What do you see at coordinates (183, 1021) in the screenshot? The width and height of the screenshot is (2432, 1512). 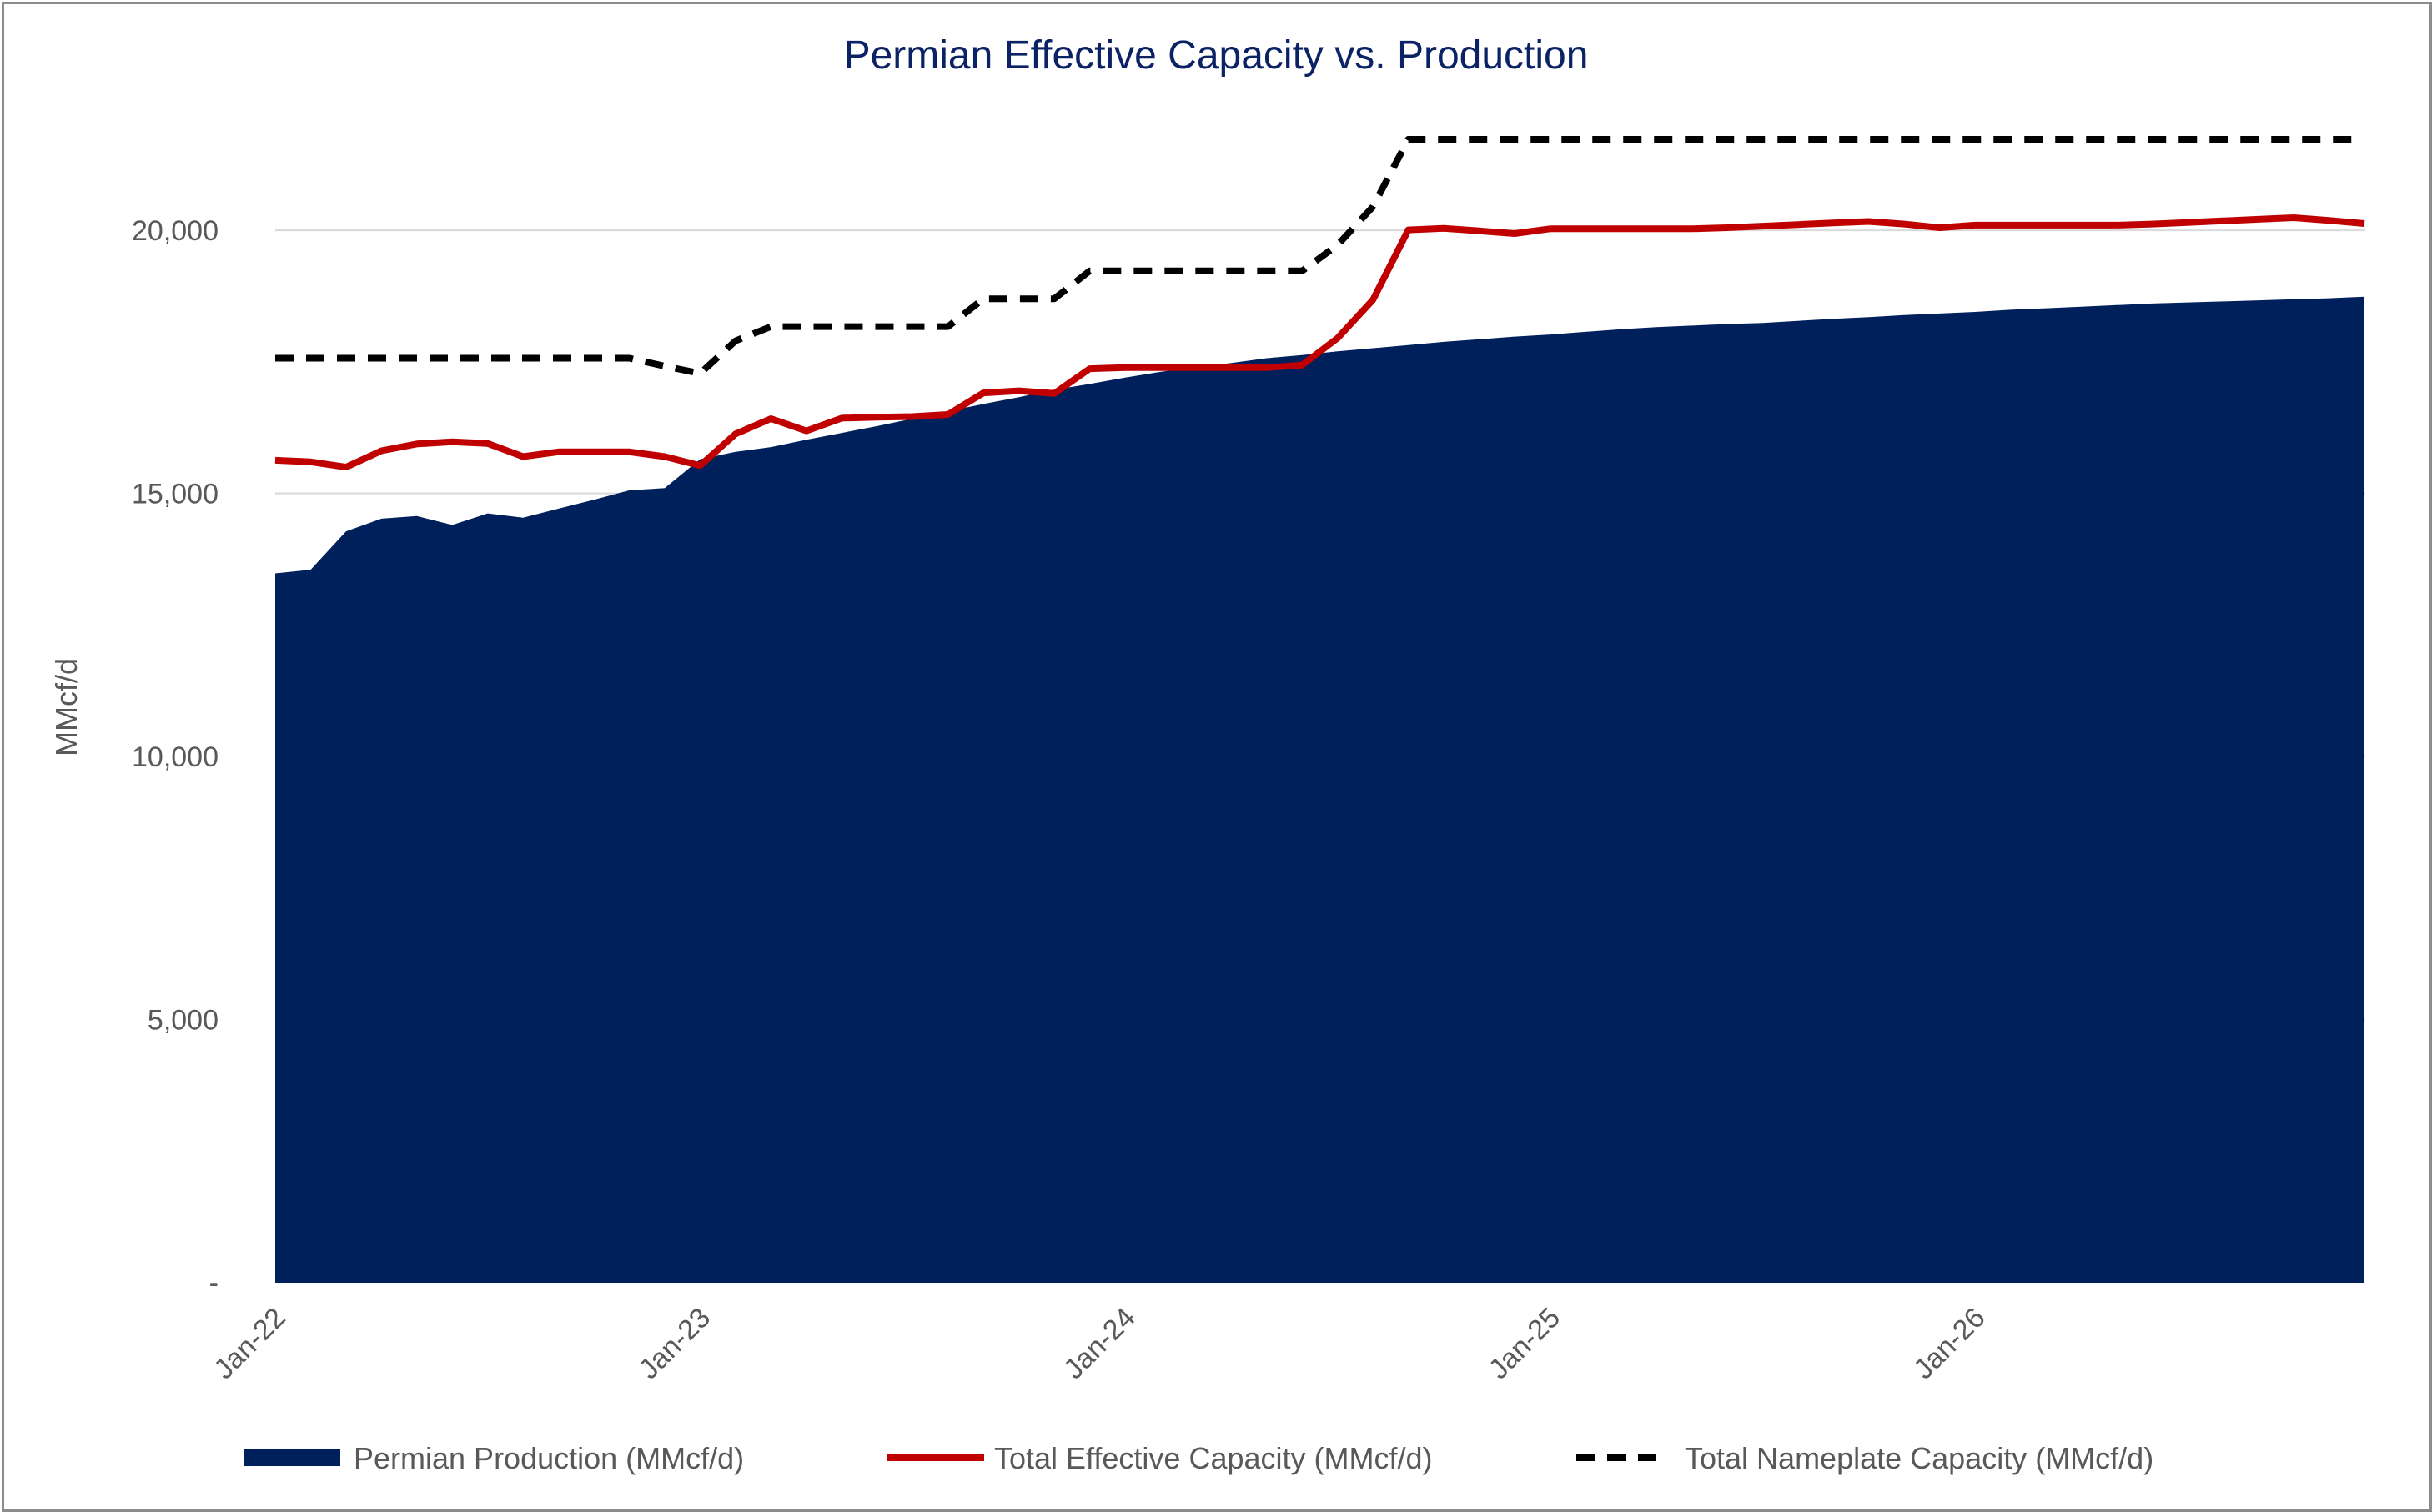 I see `y-tick-label: 5,000` at bounding box center [183, 1021].